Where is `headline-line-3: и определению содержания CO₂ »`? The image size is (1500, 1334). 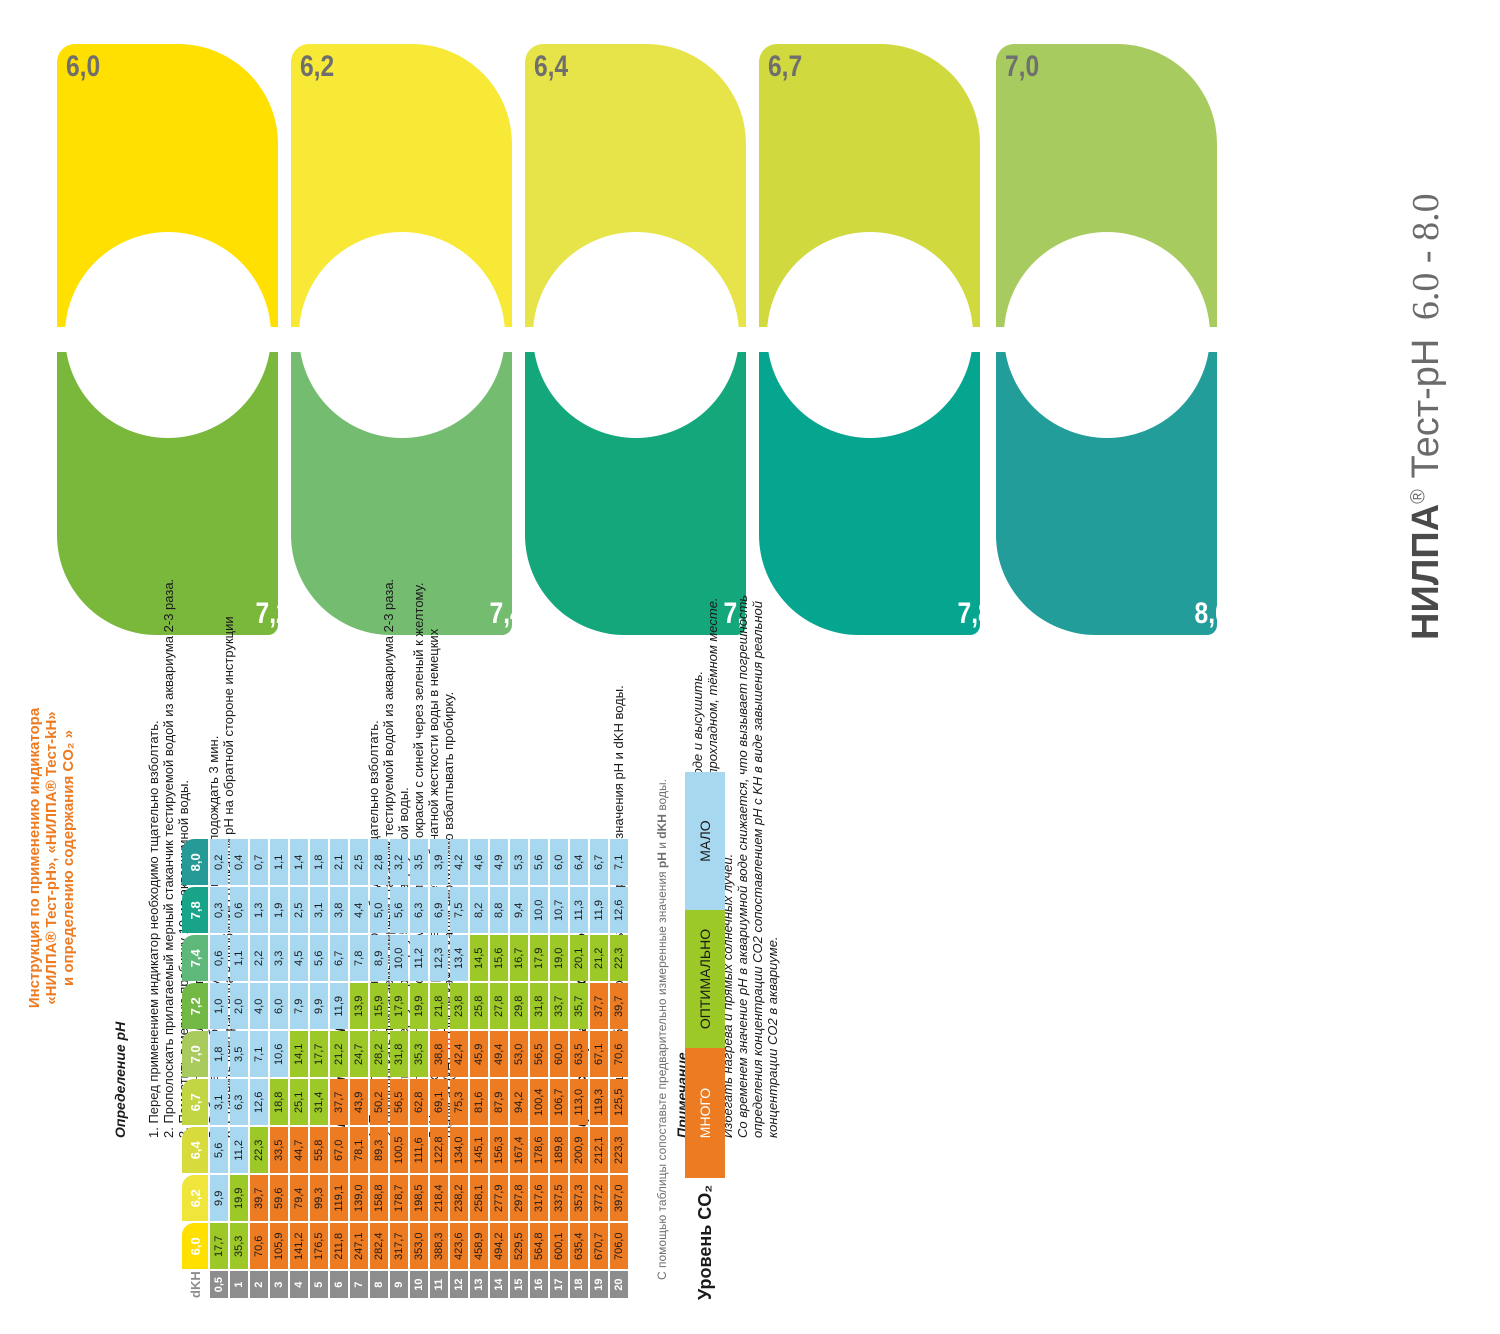
headline-line-3: и определению содержания CO₂ » is located at coordinates (68, 858).